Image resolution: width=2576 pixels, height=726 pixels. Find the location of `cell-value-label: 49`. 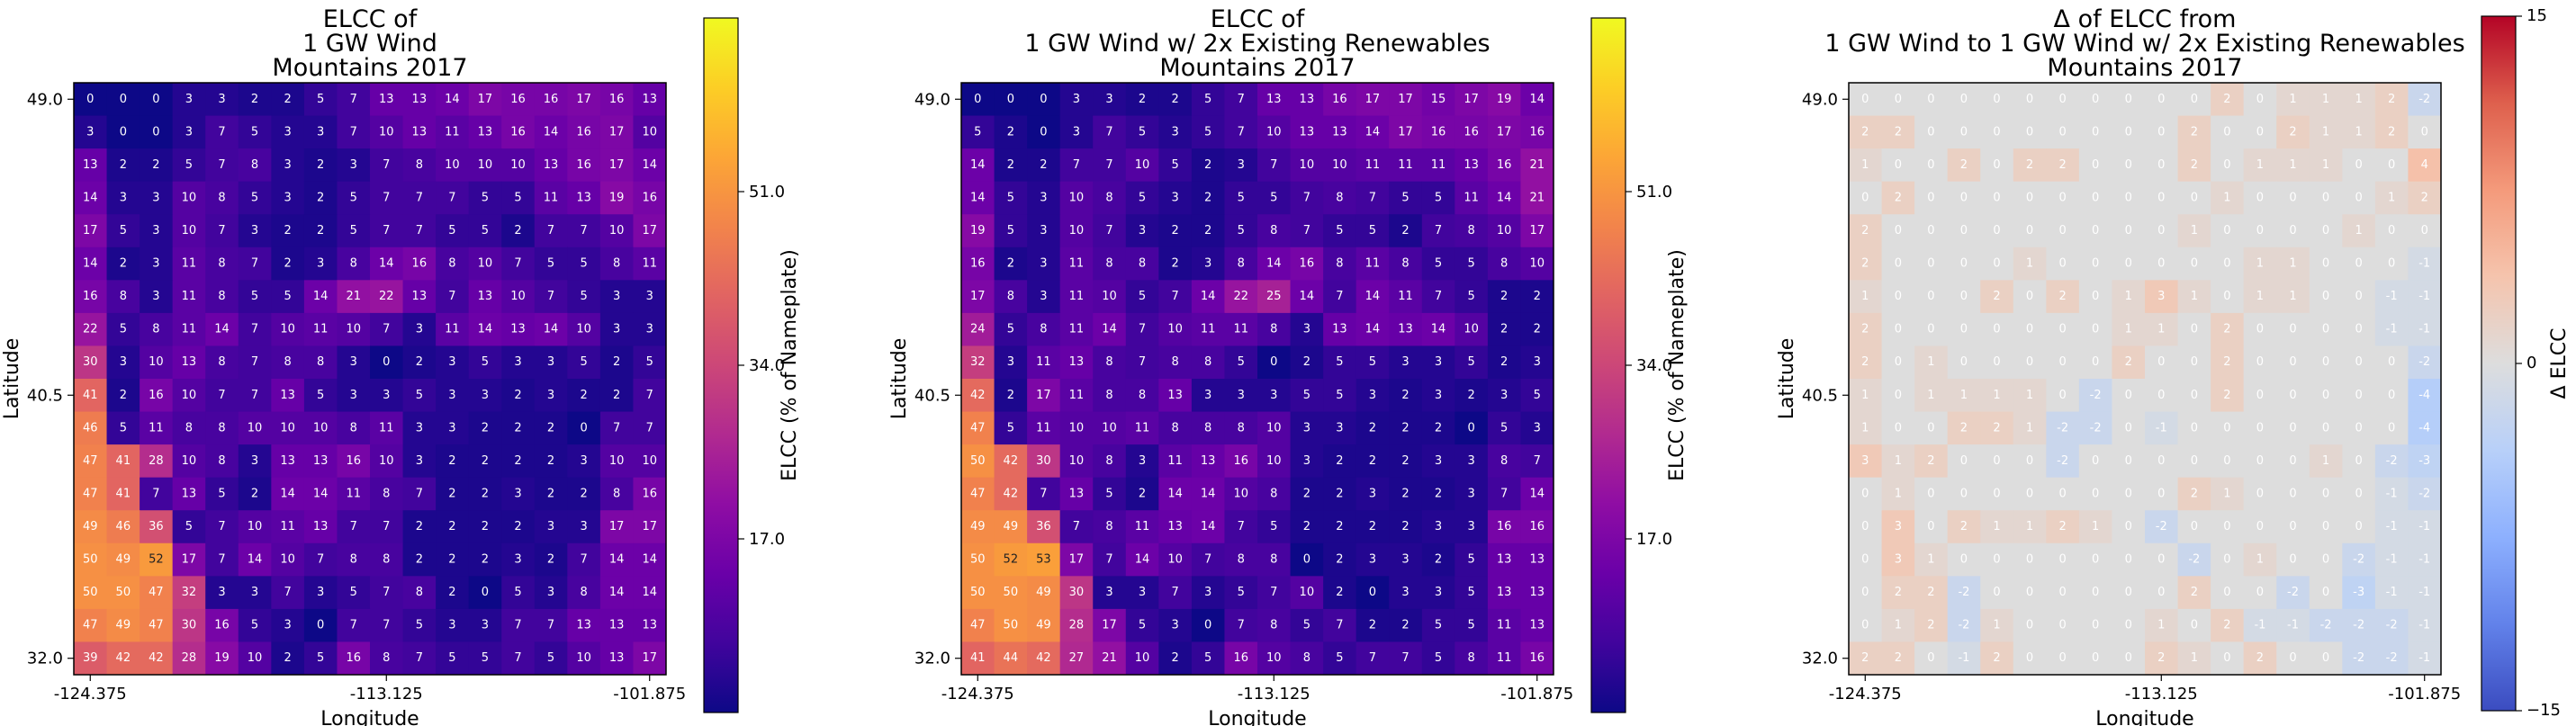

cell-value-label: 49 is located at coordinates (978, 526).